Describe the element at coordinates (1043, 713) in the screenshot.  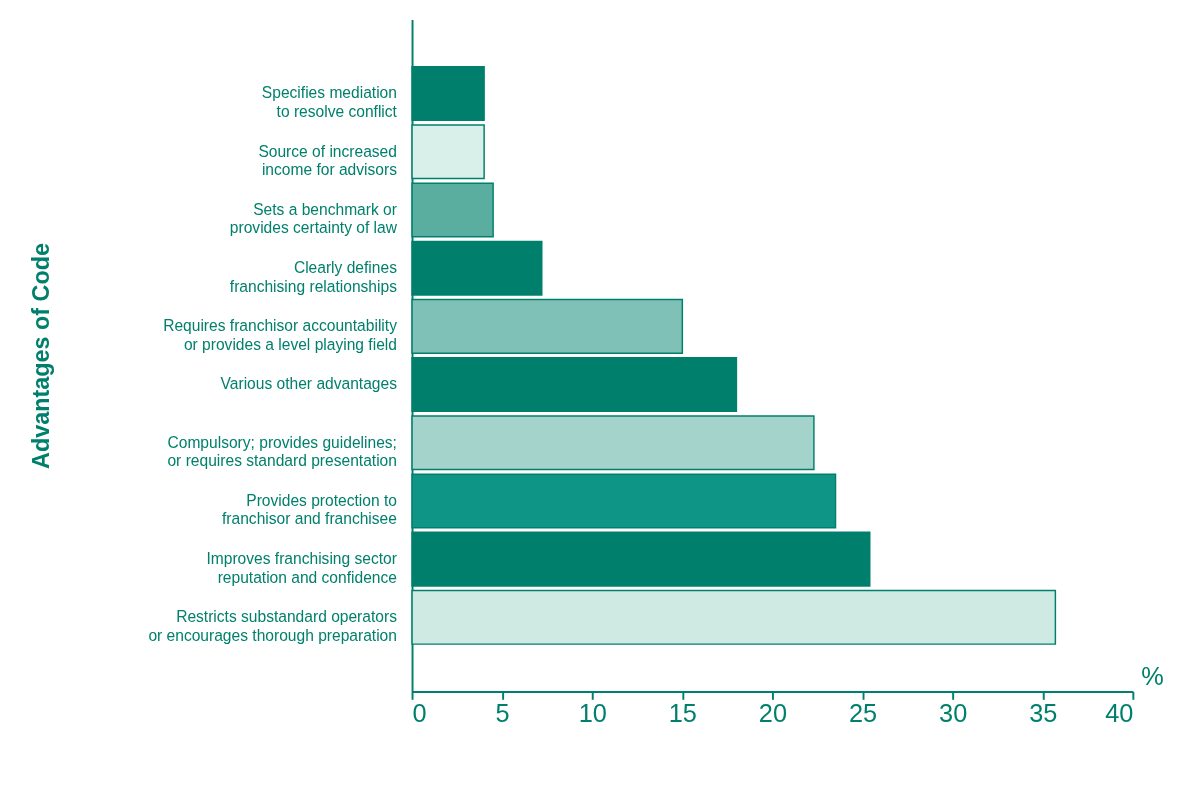
I see `x-tick-label: 35` at that location.